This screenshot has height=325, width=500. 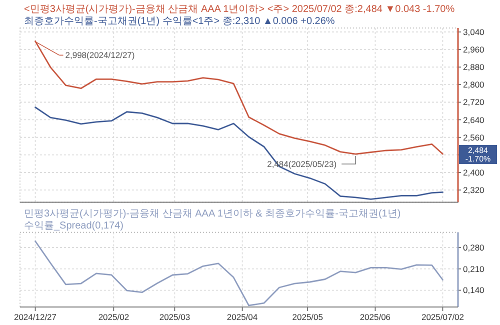 I want to click on annotation: 2,484 -1.70%, so click(x=478, y=155).